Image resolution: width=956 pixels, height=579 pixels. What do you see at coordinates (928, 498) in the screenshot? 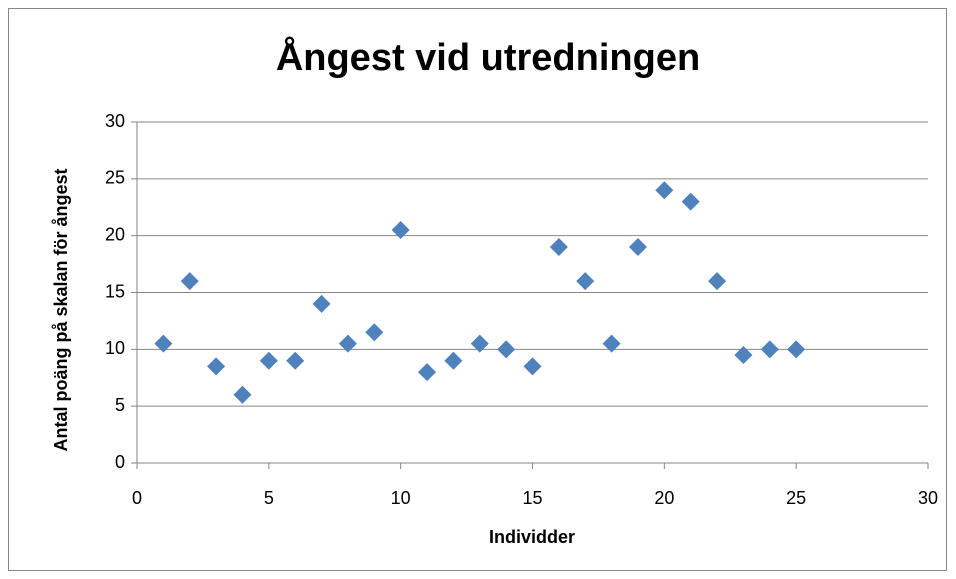
I see `x-tick-label: 30` at bounding box center [928, 498].